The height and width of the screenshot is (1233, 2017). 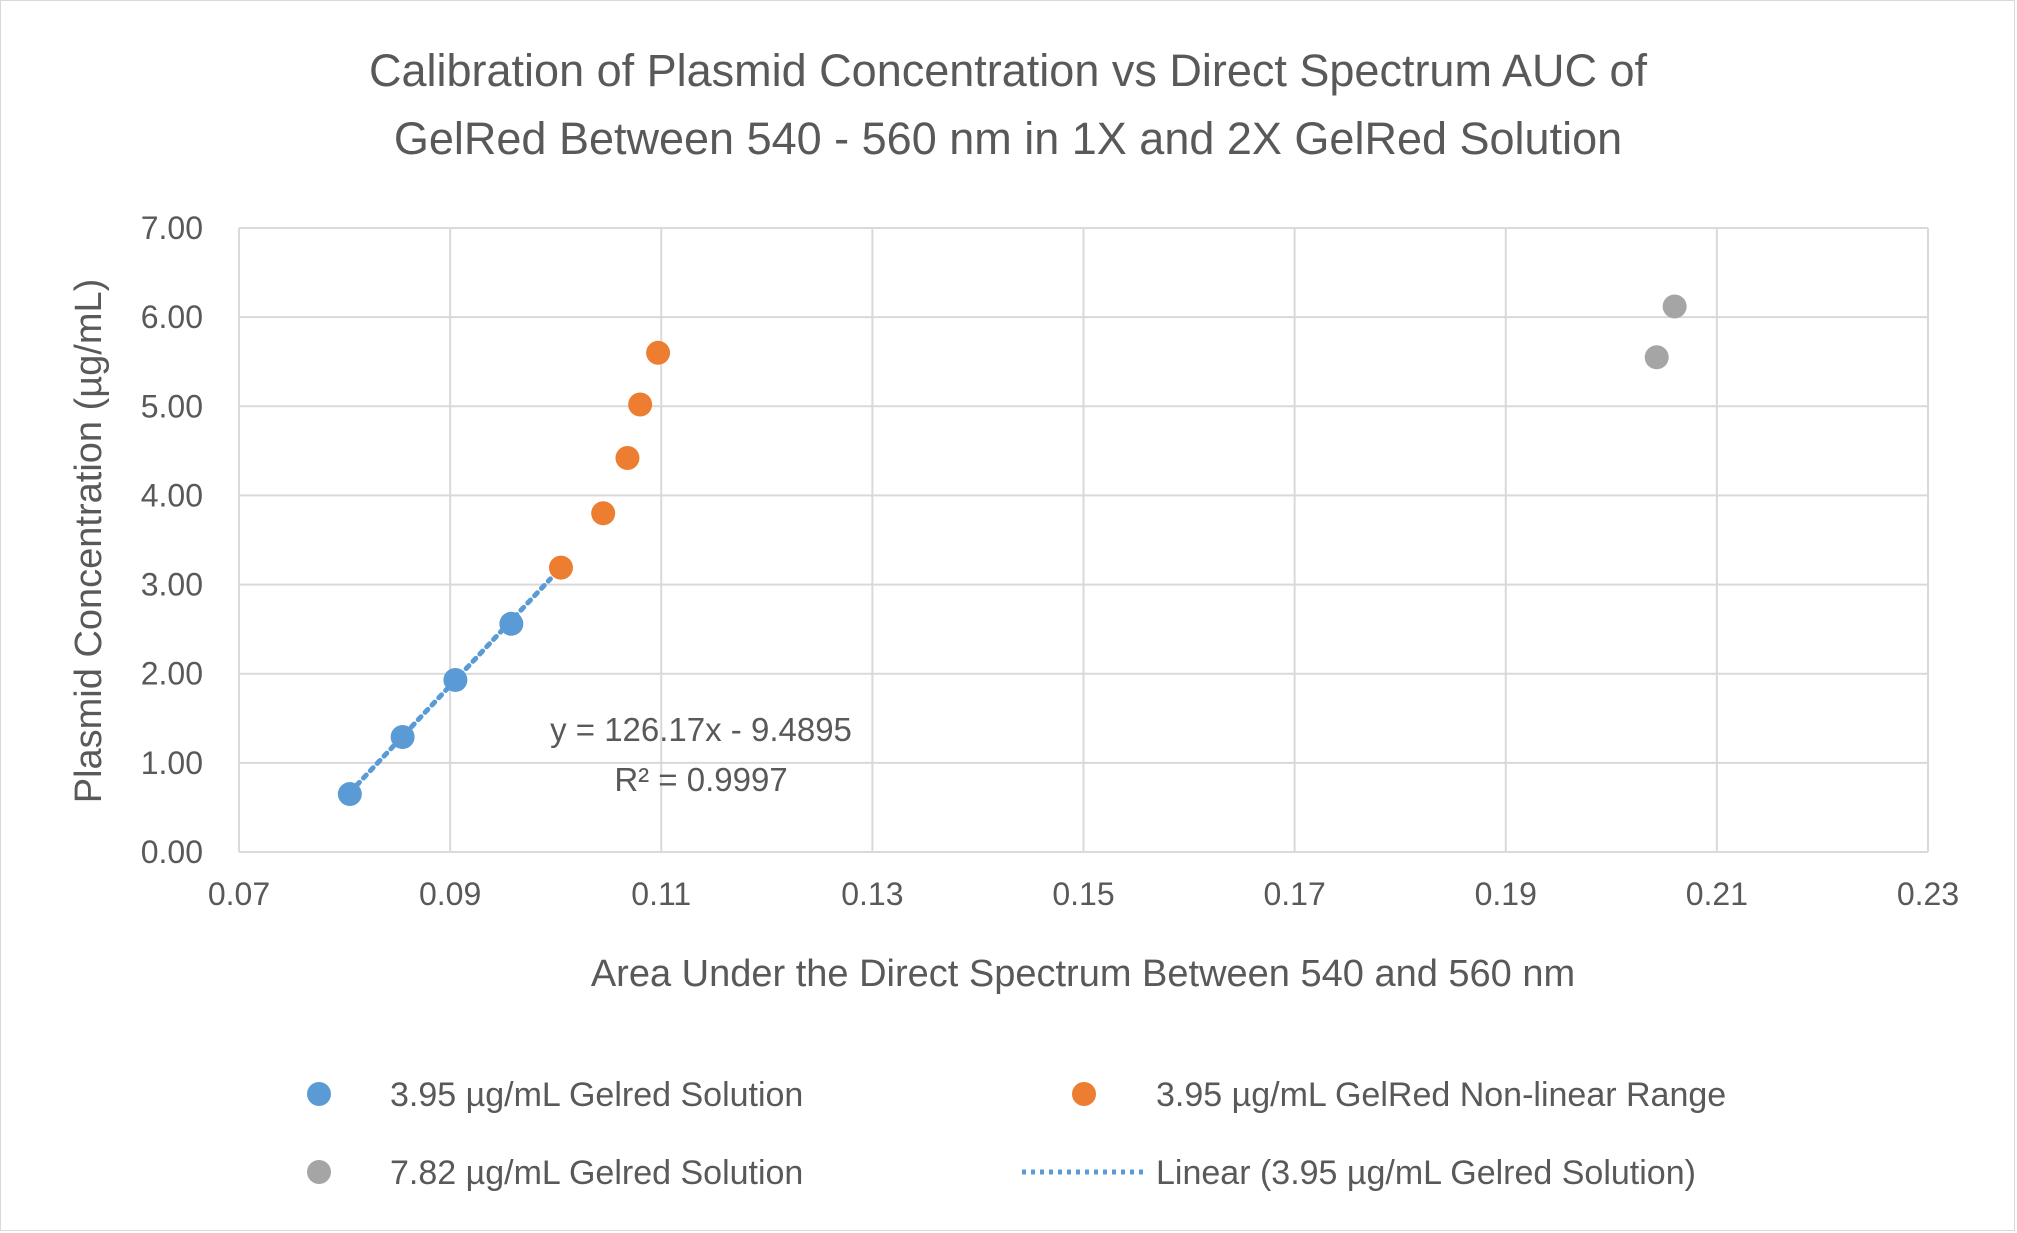 I want to click on y-tick-label-1: 1.00, so click(x=172, y=763).